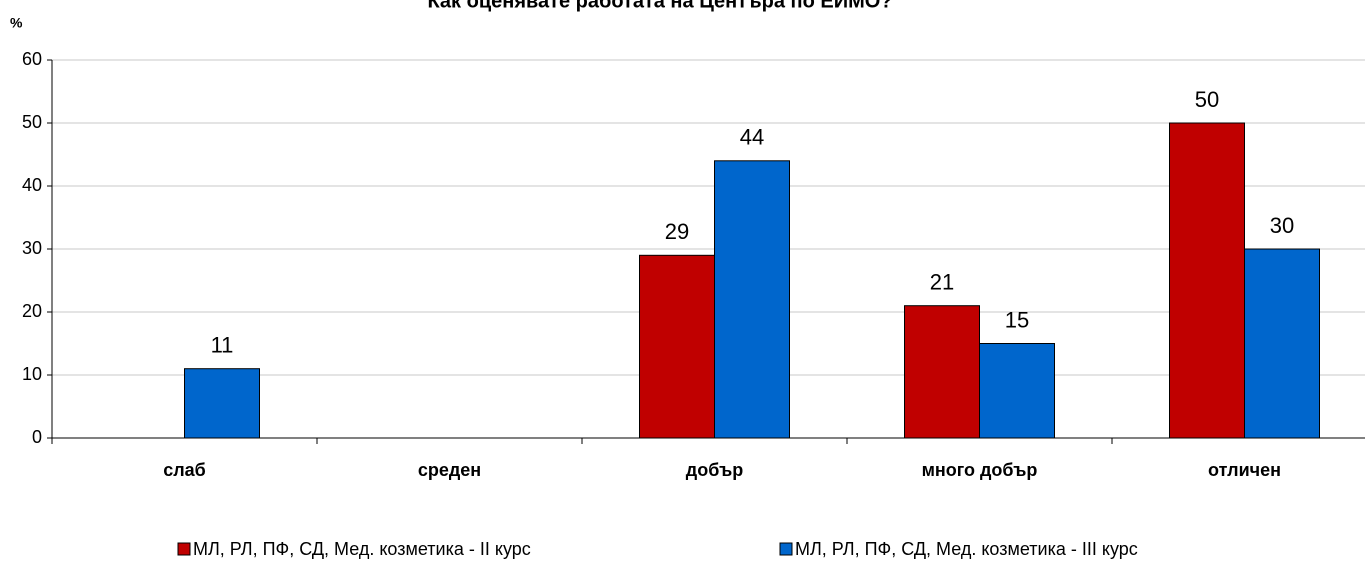 The height and width of the screenshot is (563, 1365). What do you see at coordinates (1282, 225) in the screenshot?
I see `data-label: 30` at bounding box center [1282, 225].